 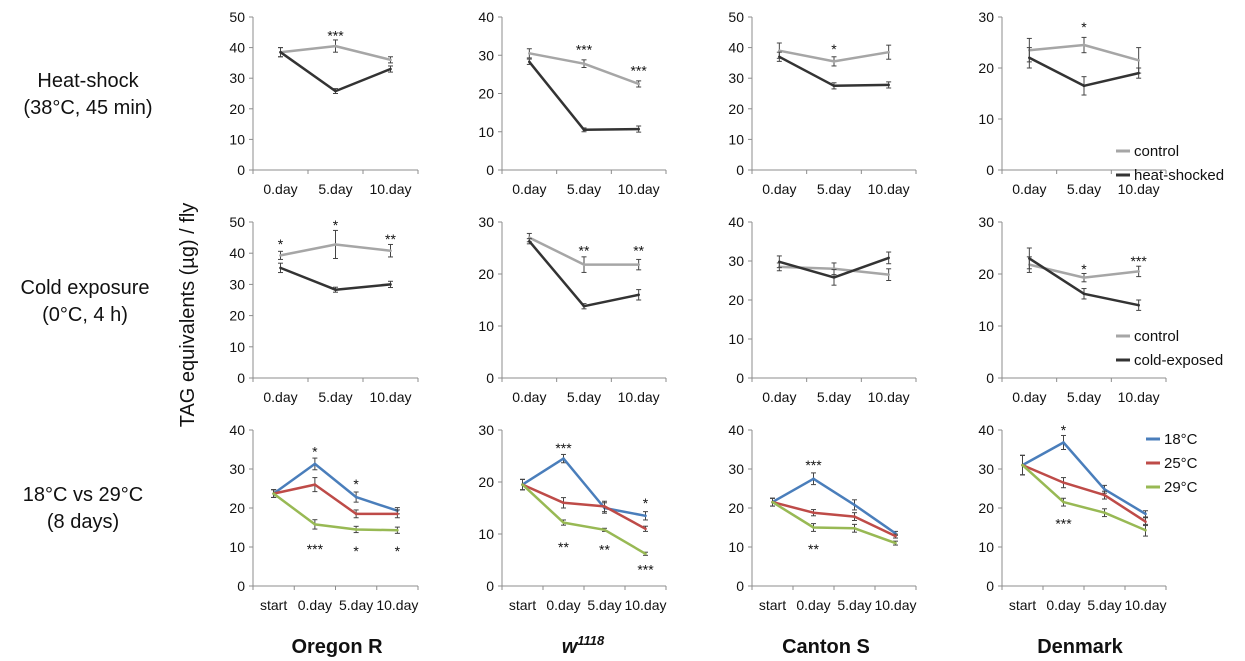 What do you see at coordinates (337, 647) in the screenshot?
I see `column-title-oregon-r: Oregon R` at bounding box center [337, 647].